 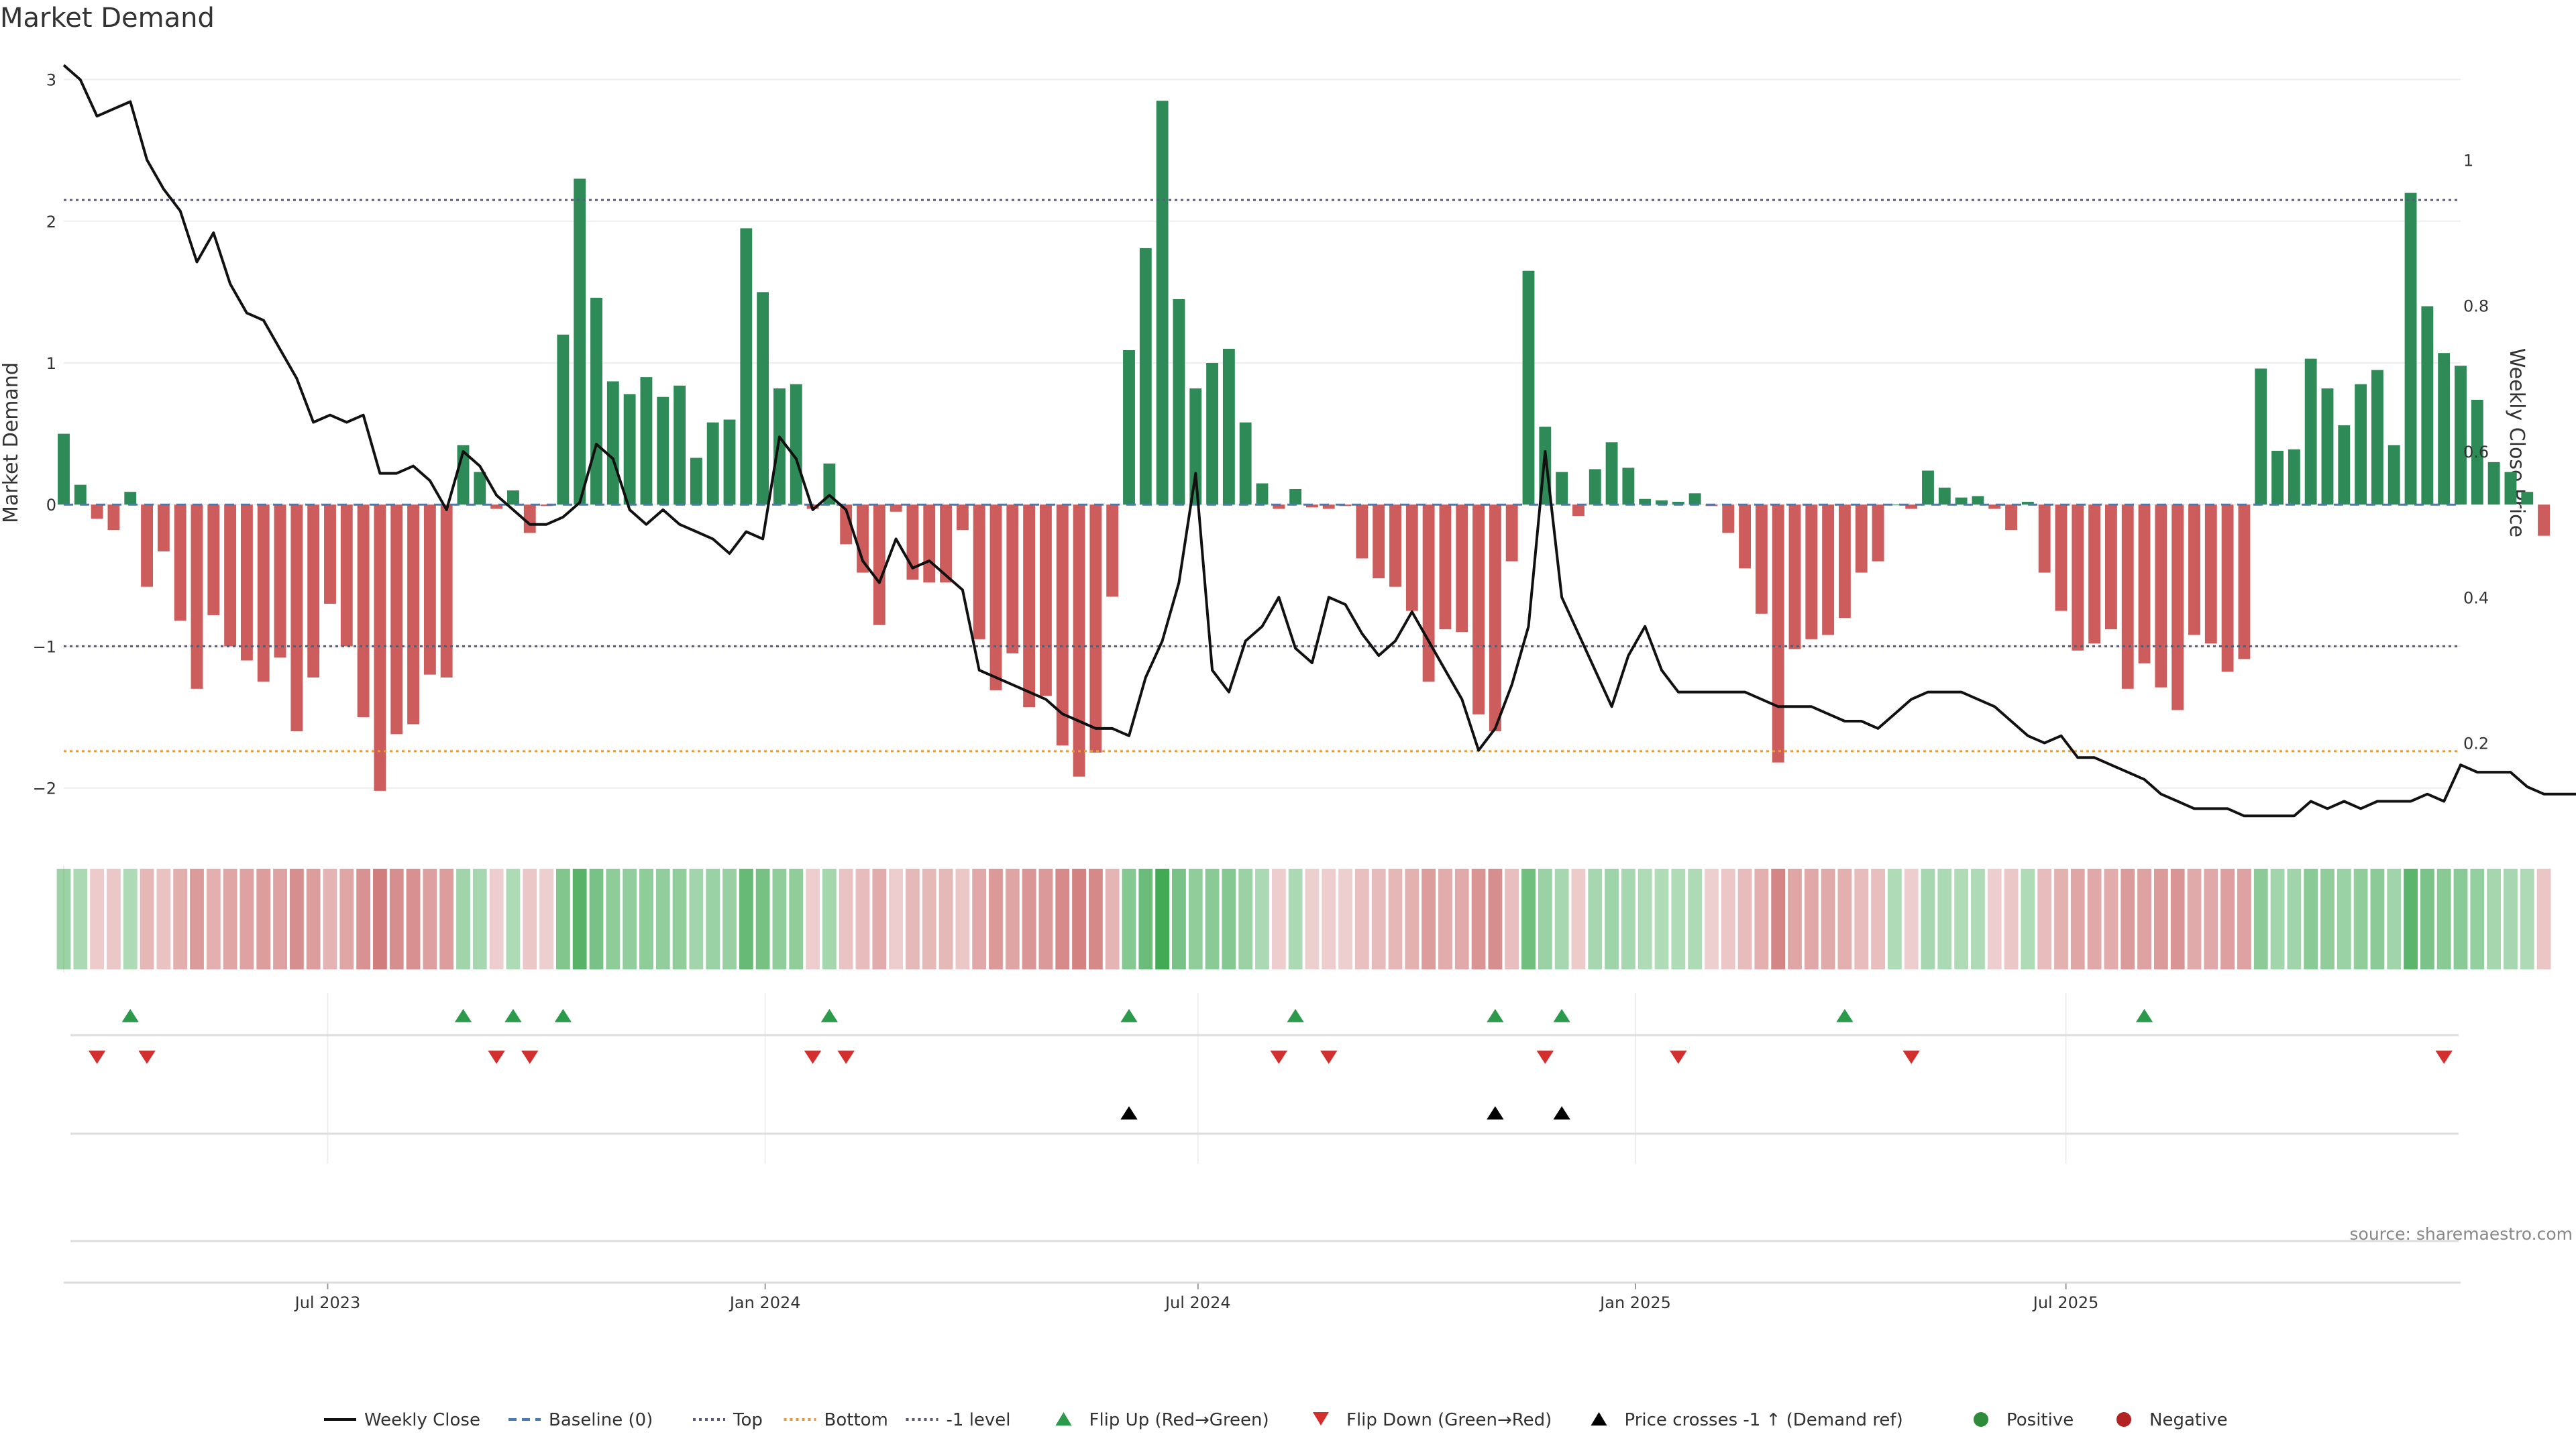 What do you see at coordinates (51, 505) in the screenshot?
I see `y-tick-label: 0` at bounding box center [51, 505].